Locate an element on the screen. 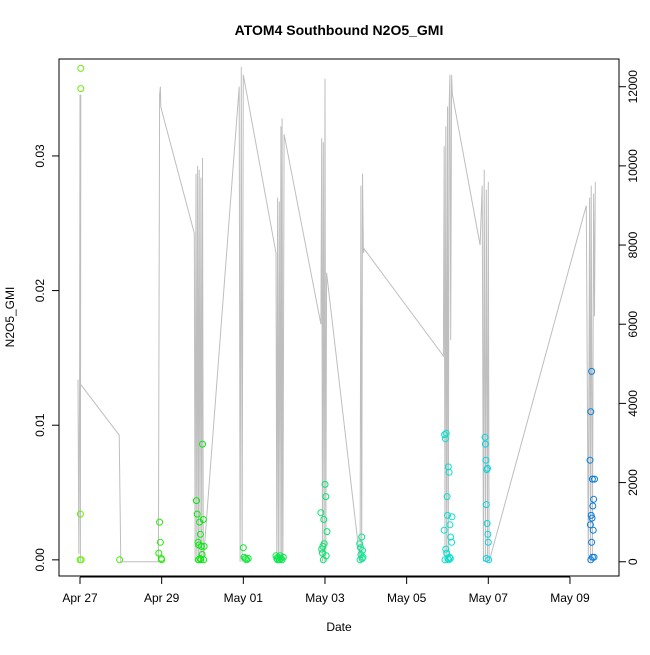 The image size is (650, 655). x-tick-label: May 09 is located at coordinates (570, 598).